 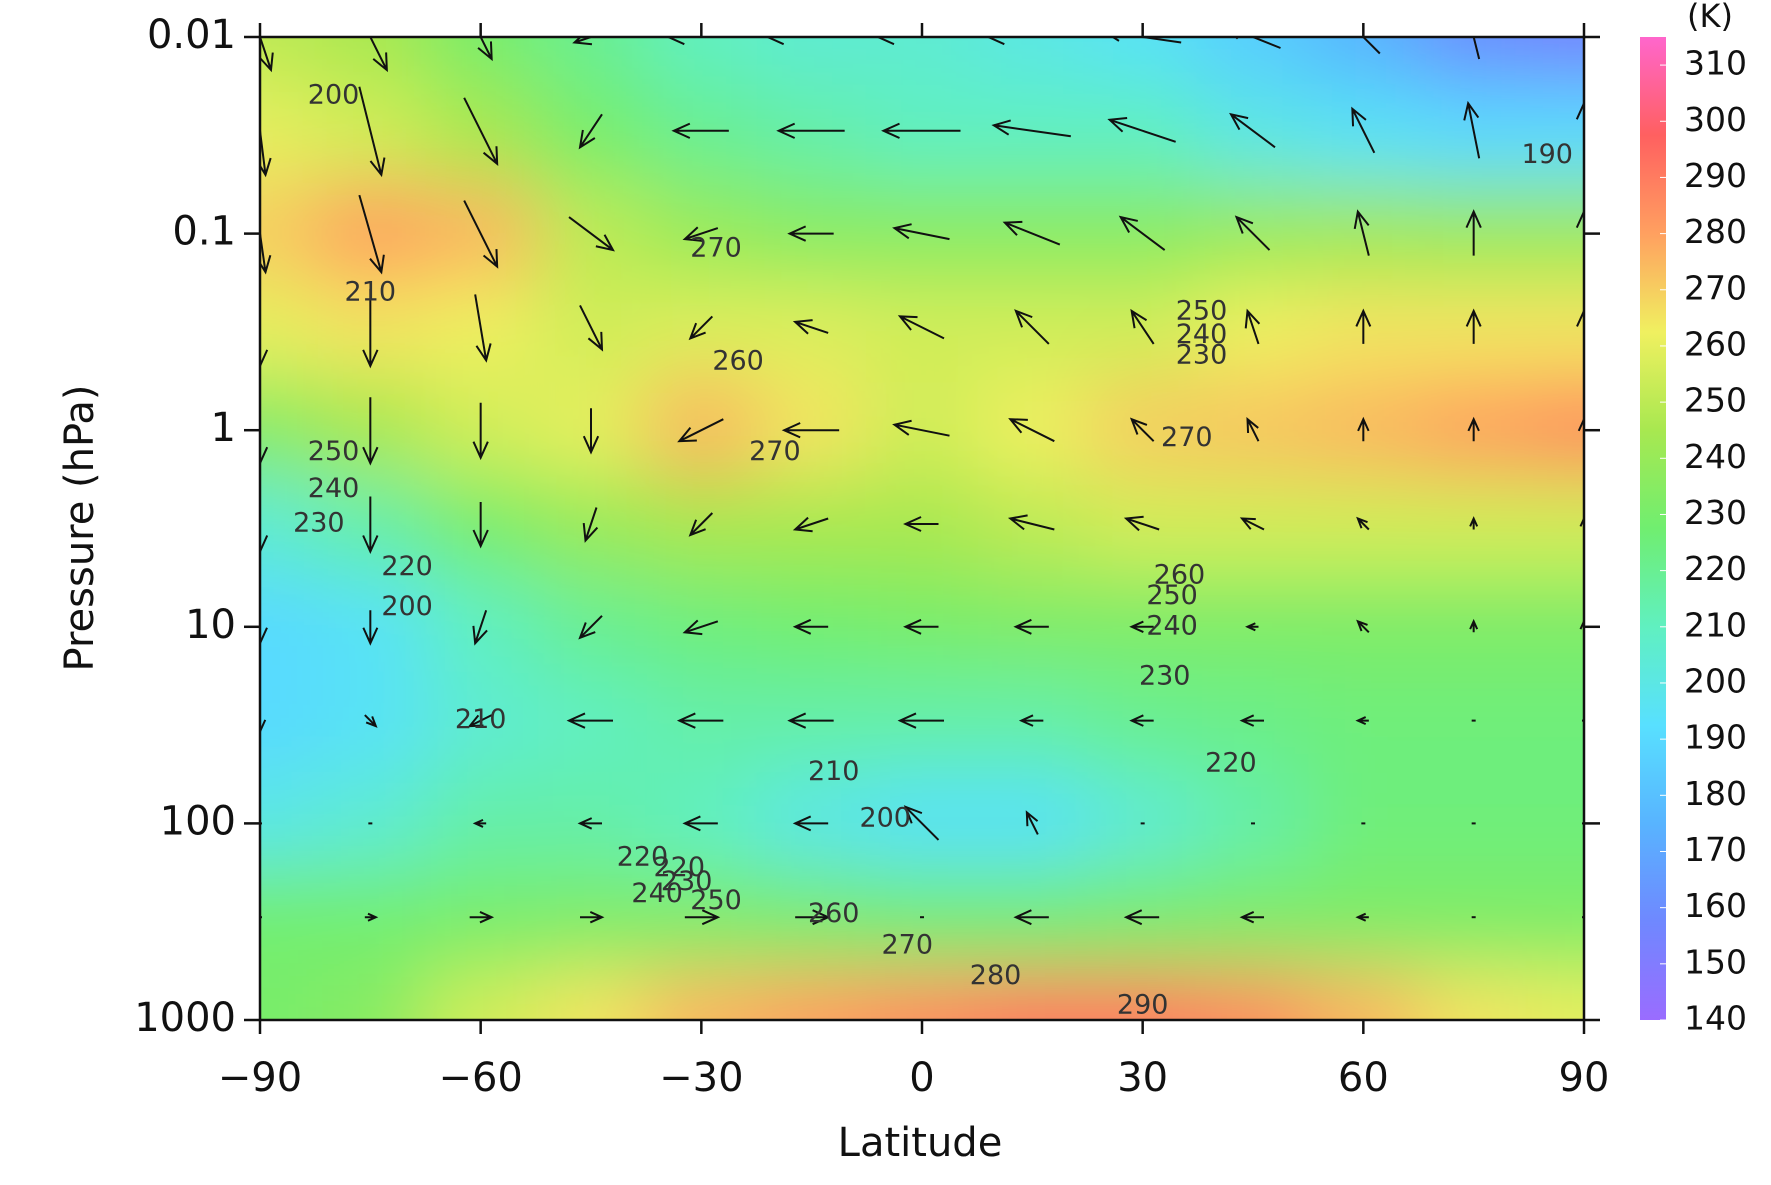 I want to click on y-tick-label: 10, so click(x=210, y=625).